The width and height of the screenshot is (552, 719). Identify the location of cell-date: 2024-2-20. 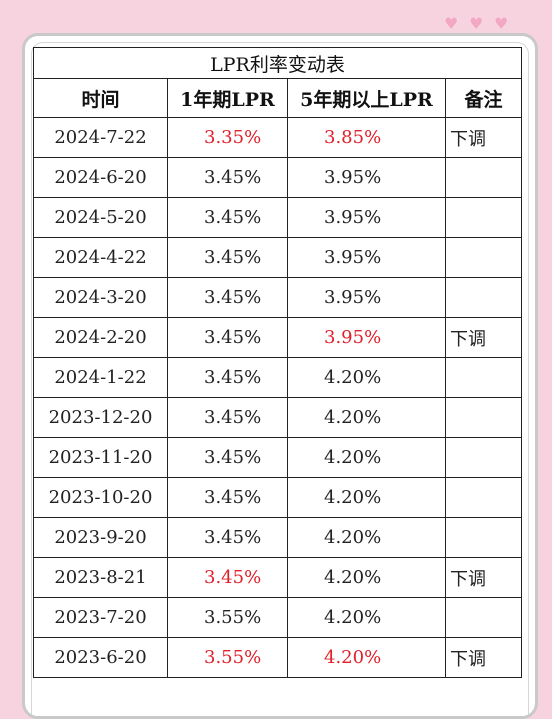
(100, 337).